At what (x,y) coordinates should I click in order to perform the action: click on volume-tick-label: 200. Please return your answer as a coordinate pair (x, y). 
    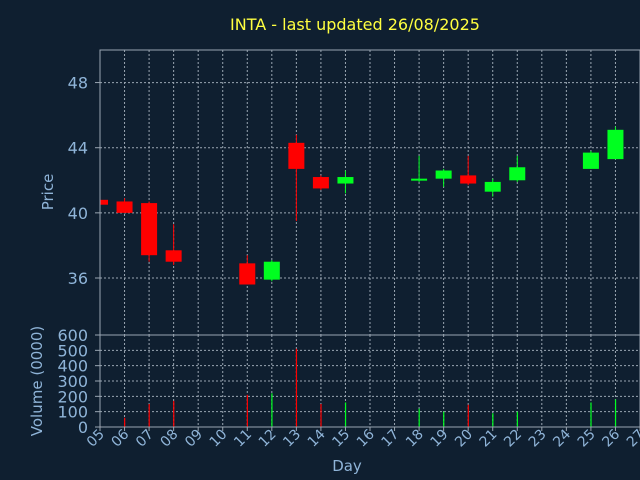
    Looking at the image, I should click on (72, 396).